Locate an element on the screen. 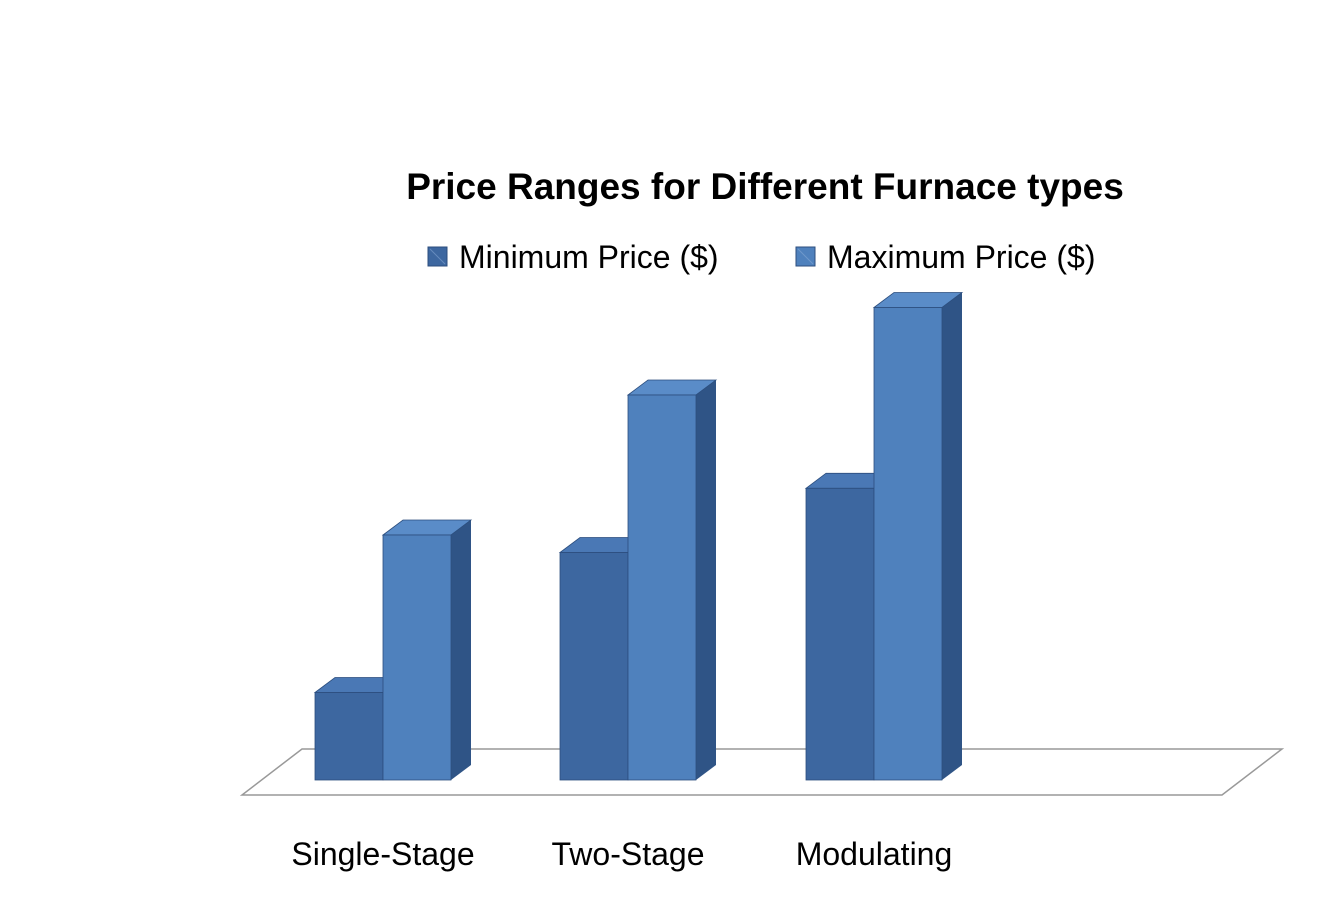 The width and height of the screenshot is (1341, 907). category-labels: Single-Stage Two-Stage Modulating is located at coordinates (621, 854).